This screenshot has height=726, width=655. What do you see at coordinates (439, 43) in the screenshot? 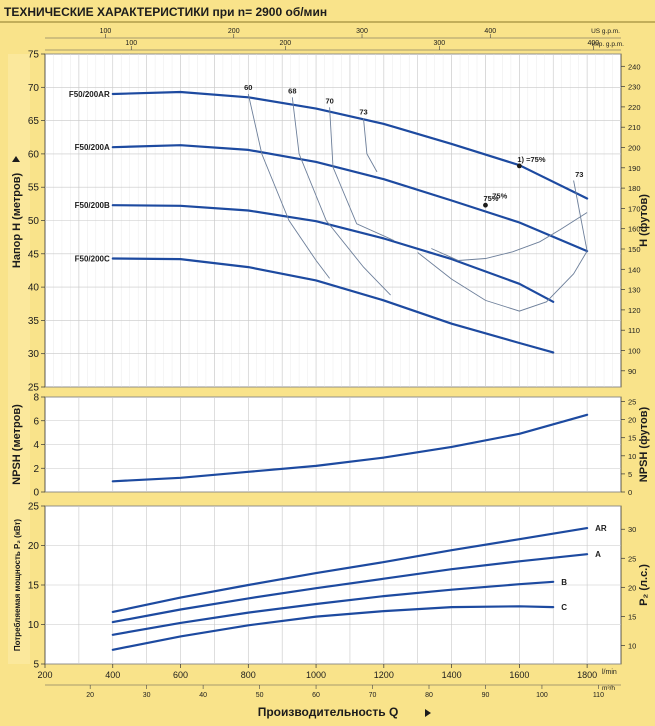
I see `imp-gpm-tick-label: 300` at bounding box center [439, 43].